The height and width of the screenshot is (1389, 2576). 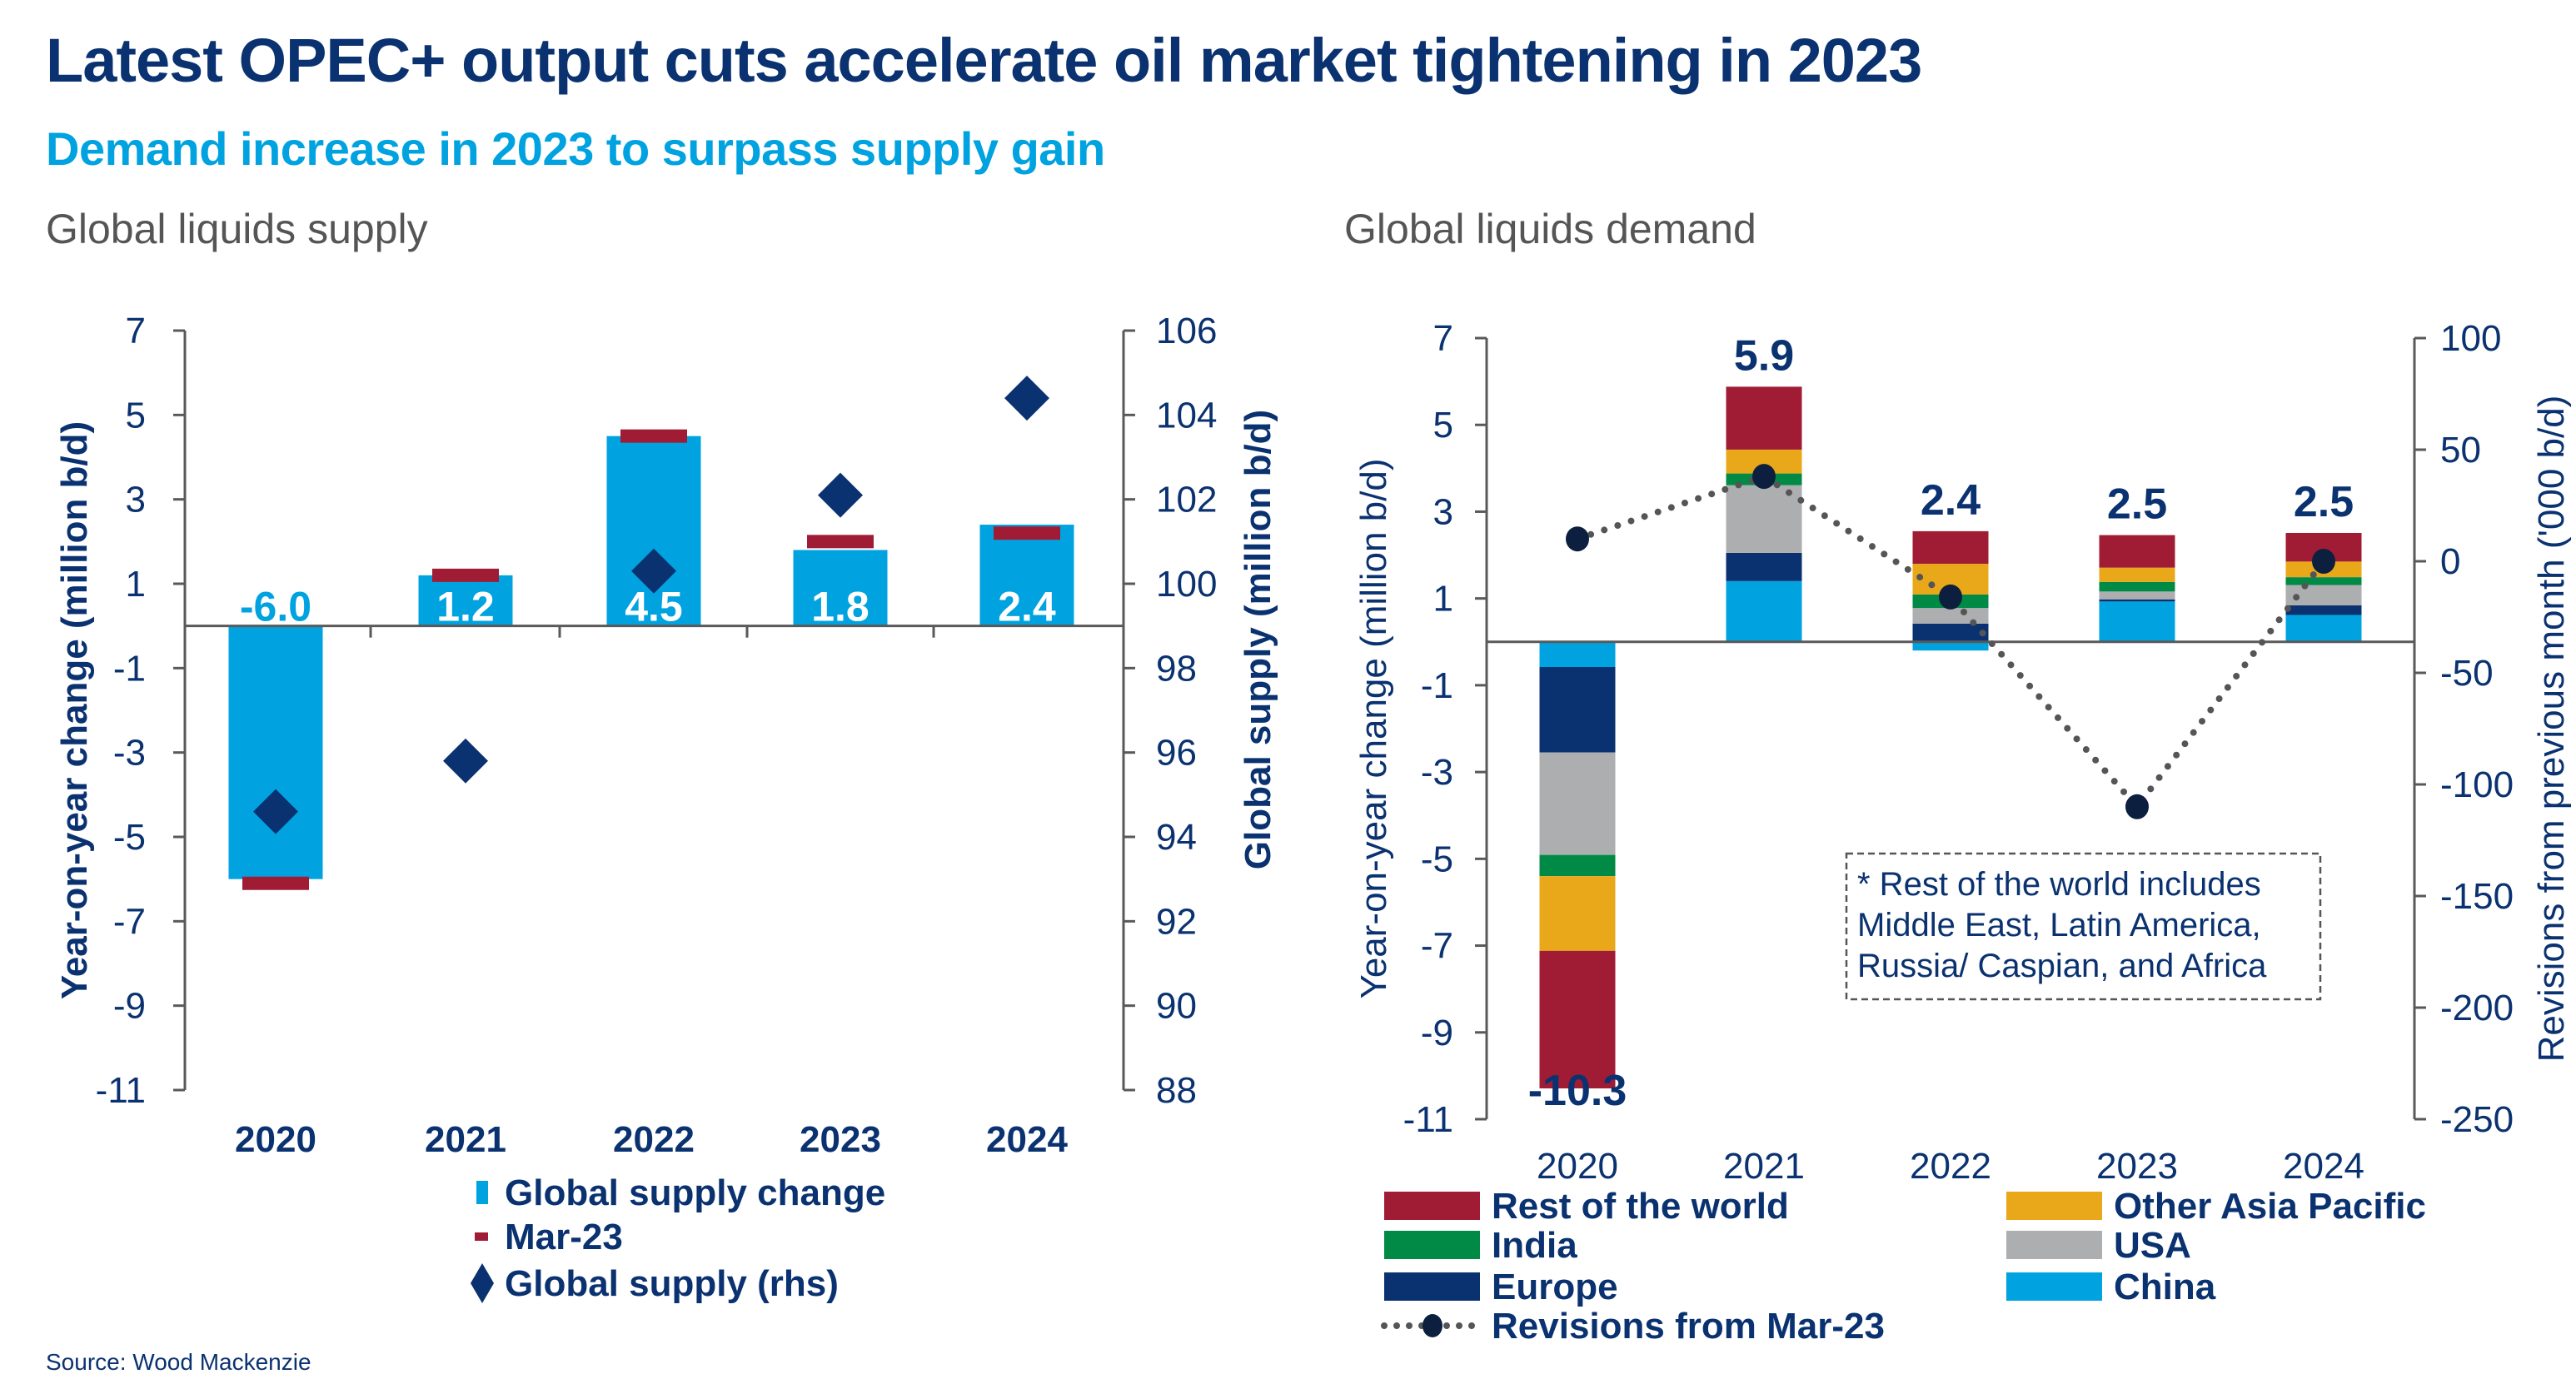 What do you see at coordinates (2450, 561) in the screenshot?
I see `y-right-tick-label: 0` at bounding box center [2450, 561].